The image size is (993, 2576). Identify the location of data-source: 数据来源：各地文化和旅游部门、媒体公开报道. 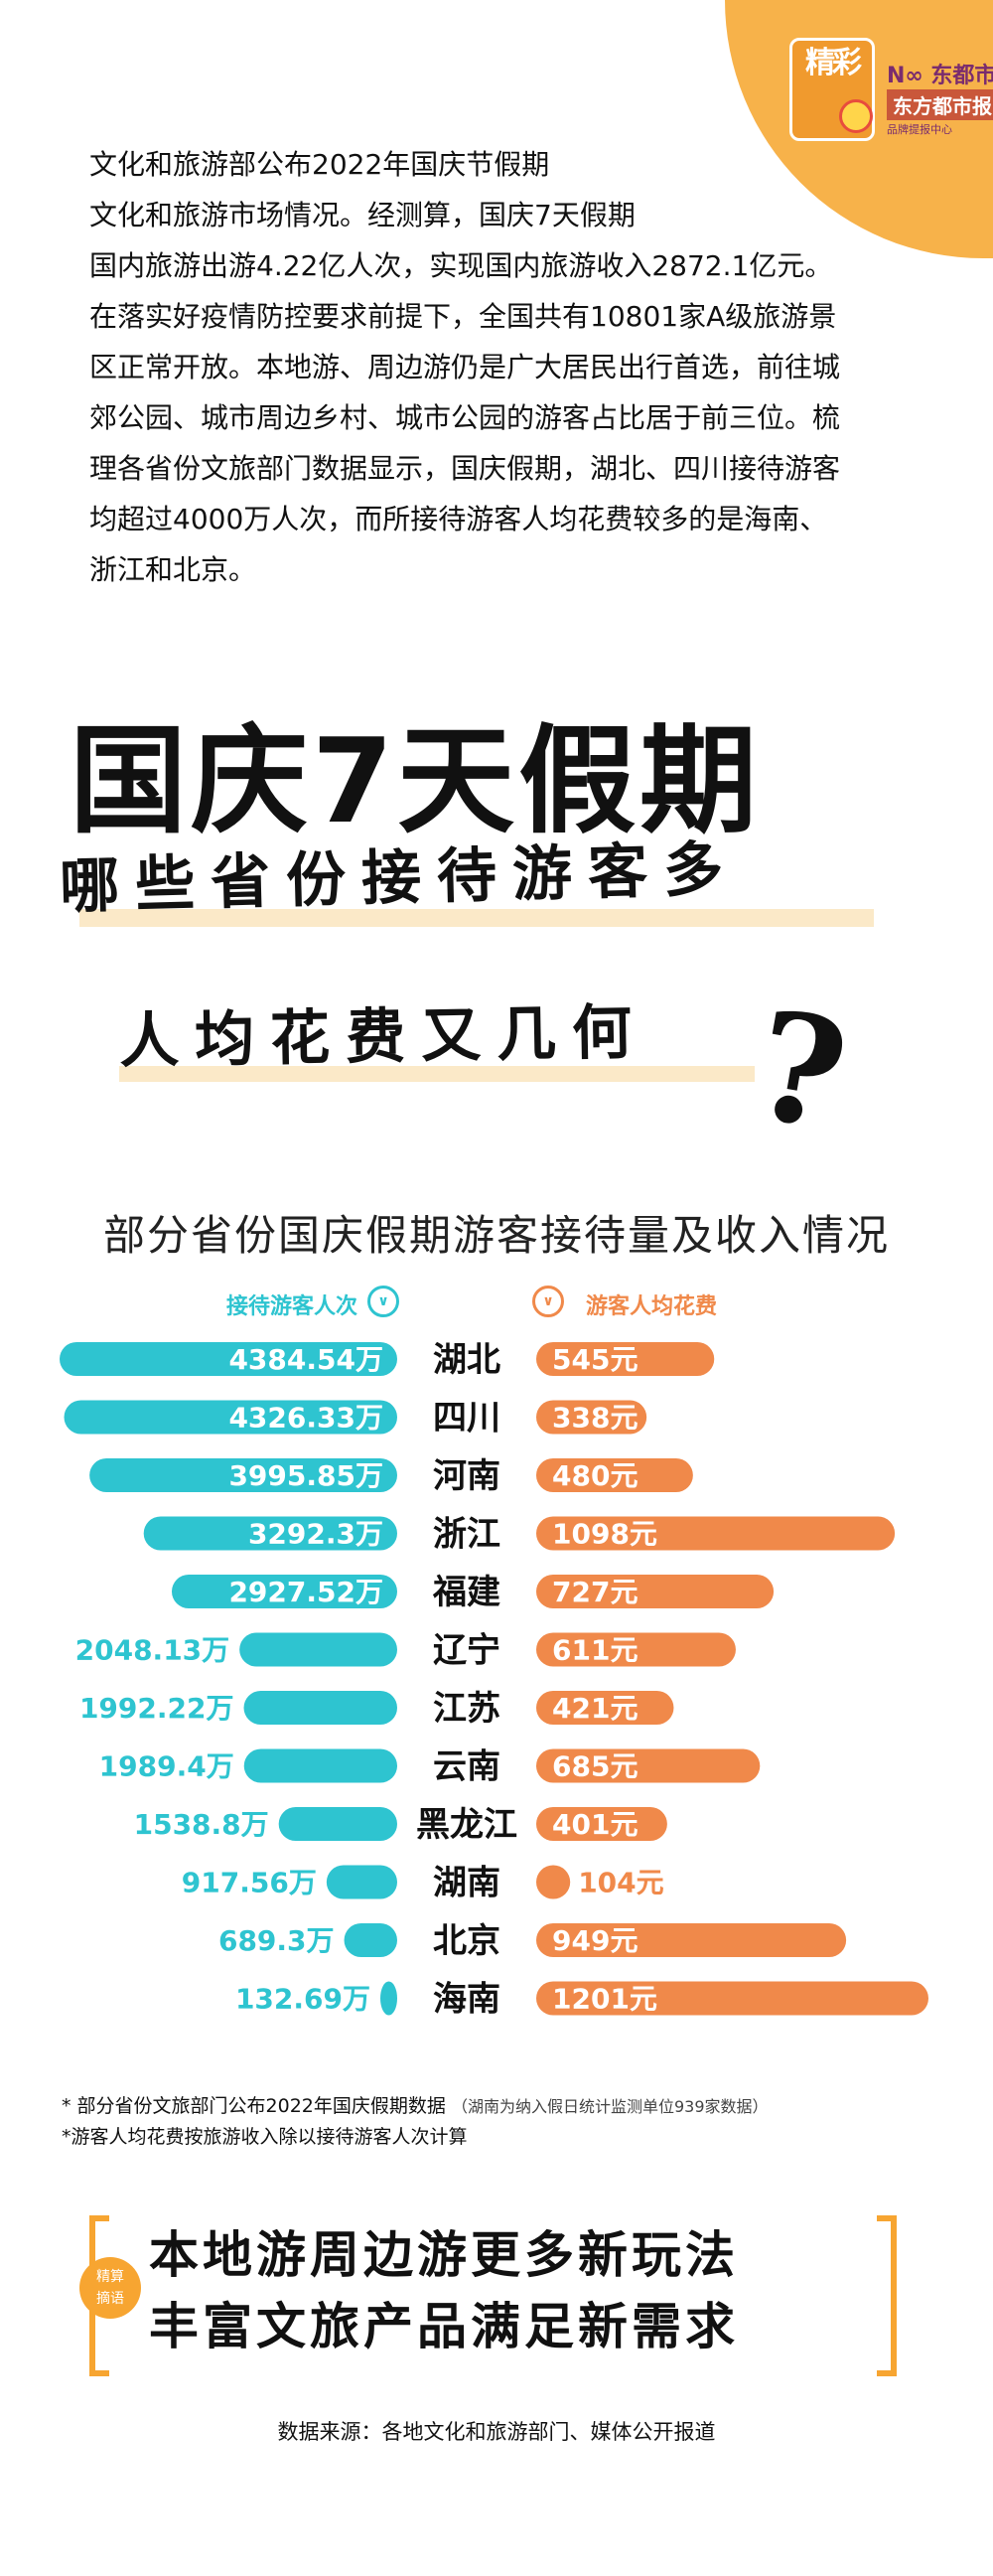
(496, 2432).